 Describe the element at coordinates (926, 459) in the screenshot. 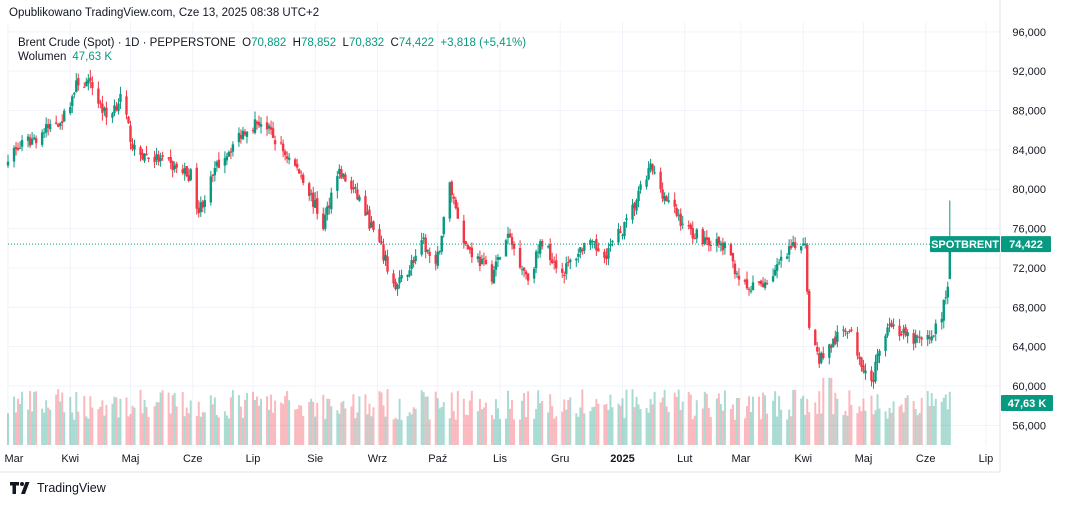

I see `x-tick-label: Cze` at that location.